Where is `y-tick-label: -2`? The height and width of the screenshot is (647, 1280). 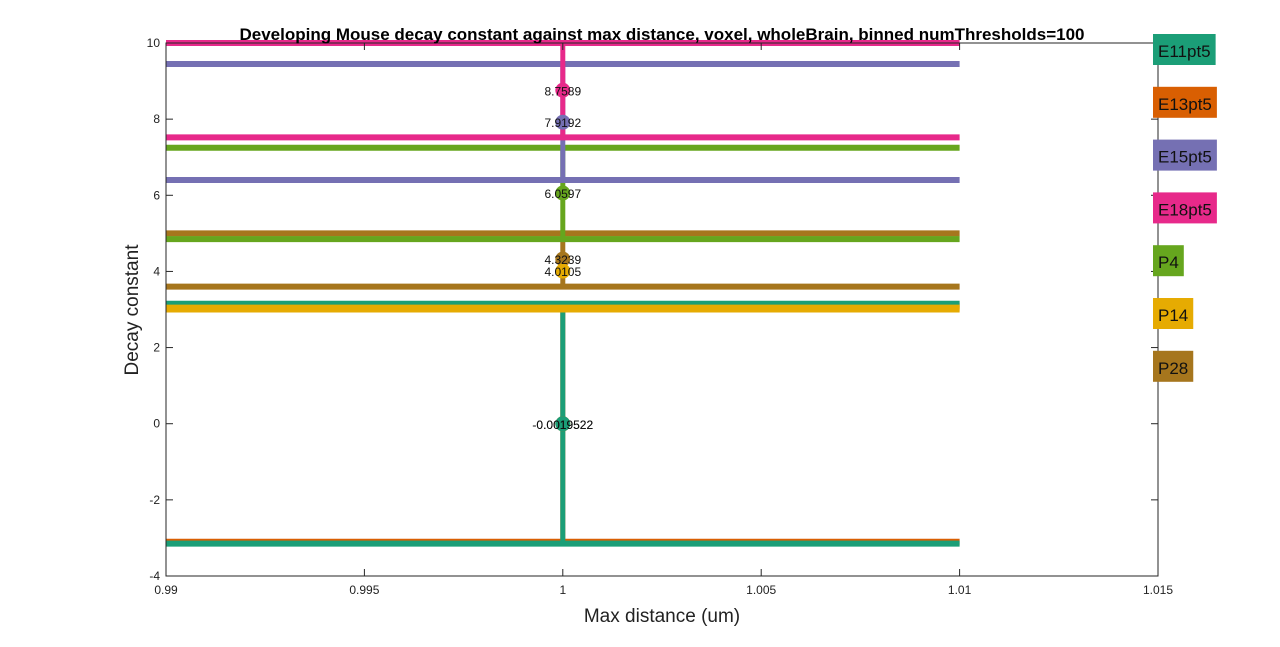
y-tick-label: -2 is located at coordinates (154, 500).